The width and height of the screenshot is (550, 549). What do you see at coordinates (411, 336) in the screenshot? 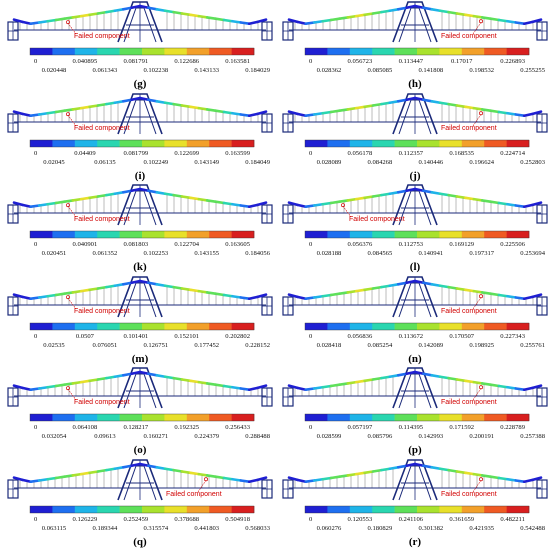
I see `tick-label-top: 0.113672` at bounding box center [411, 336].